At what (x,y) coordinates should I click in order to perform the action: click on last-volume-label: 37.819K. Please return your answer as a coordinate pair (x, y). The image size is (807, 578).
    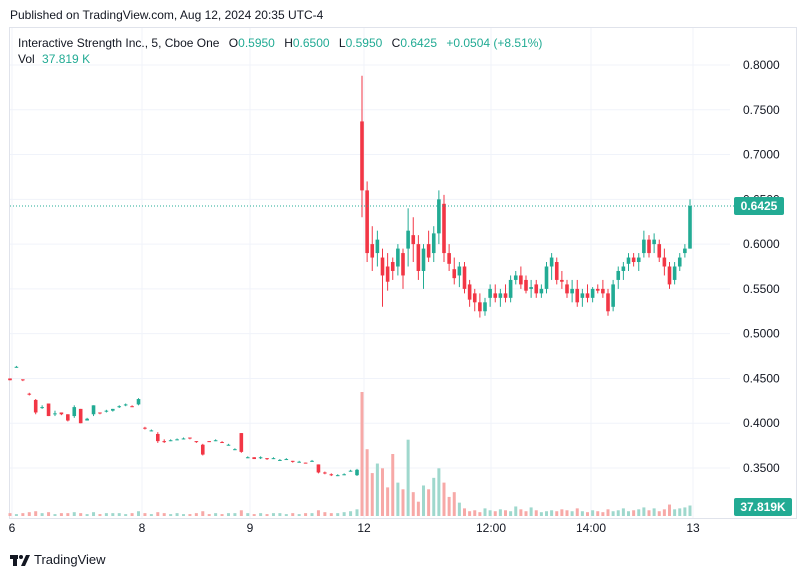
    Looking at the image, I should click on (763, 507).